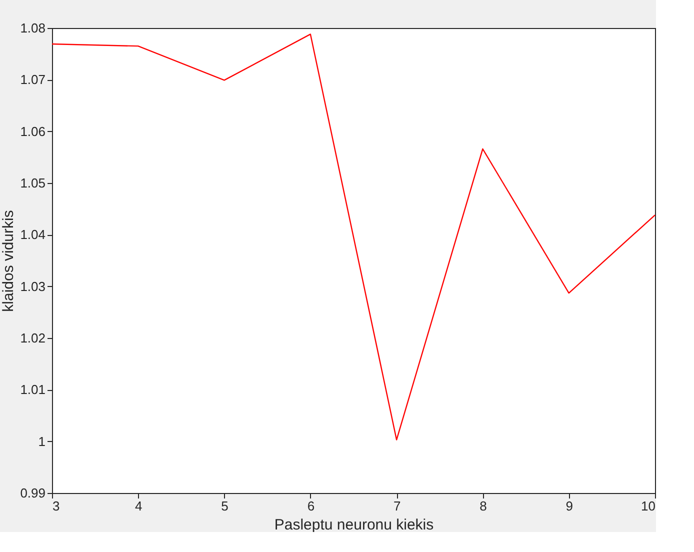  Describe the element at coordinates (33, 80) in the screenshot. I see `y-tick-label: 1.07` at that location.